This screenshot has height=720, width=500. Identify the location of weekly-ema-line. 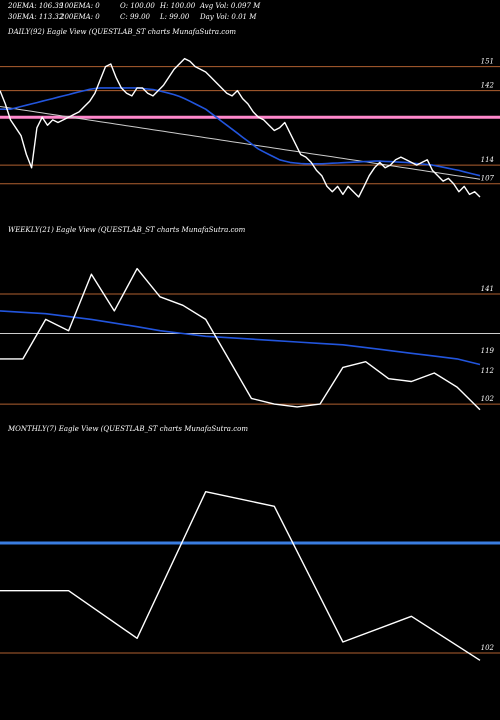
(240, 338).